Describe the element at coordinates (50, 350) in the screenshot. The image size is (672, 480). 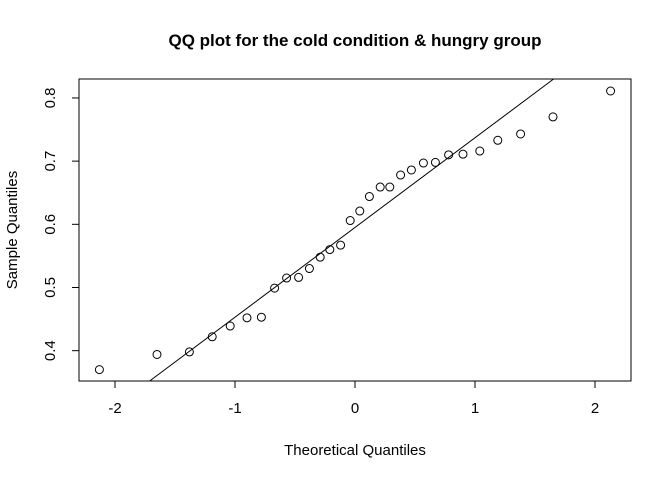
I see `y-tick-label: 0.4` at that location.